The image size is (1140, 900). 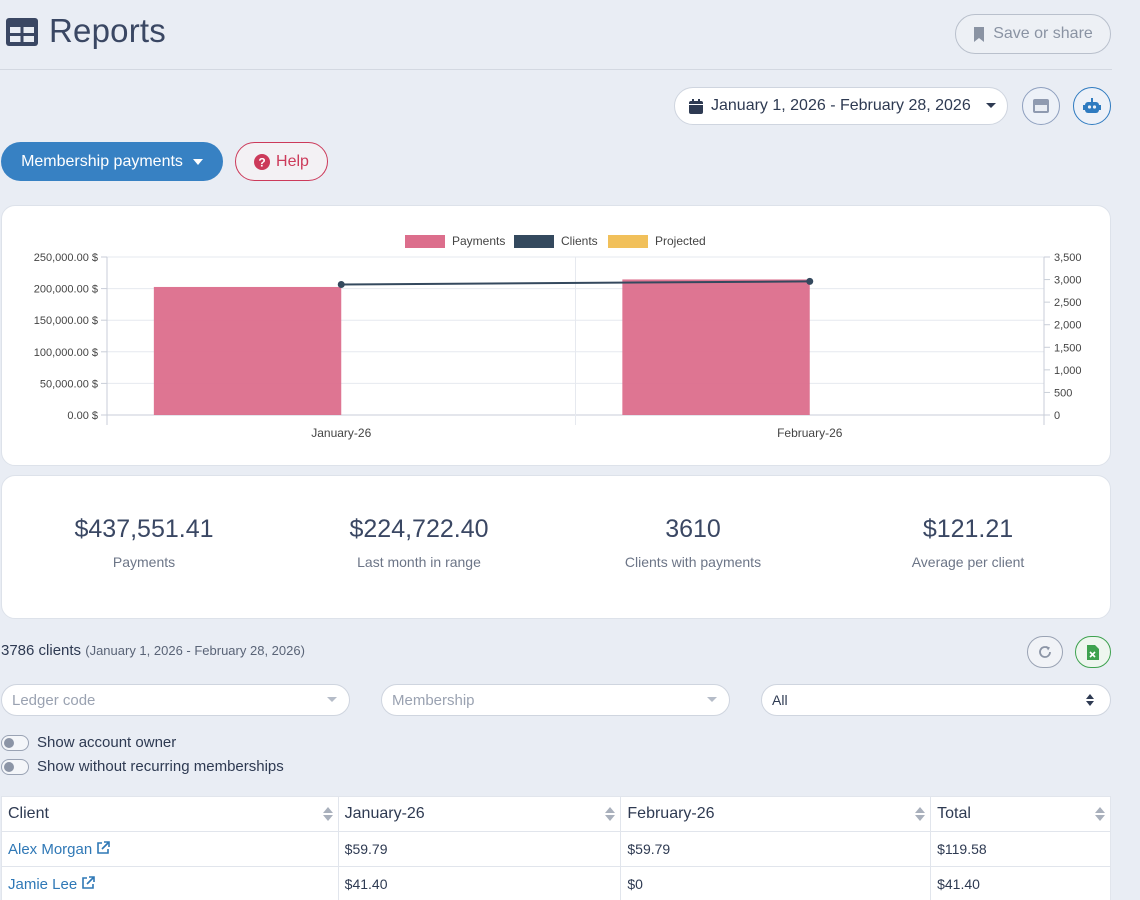 I want to click on calendar-icon, so click(x=696, y=106).